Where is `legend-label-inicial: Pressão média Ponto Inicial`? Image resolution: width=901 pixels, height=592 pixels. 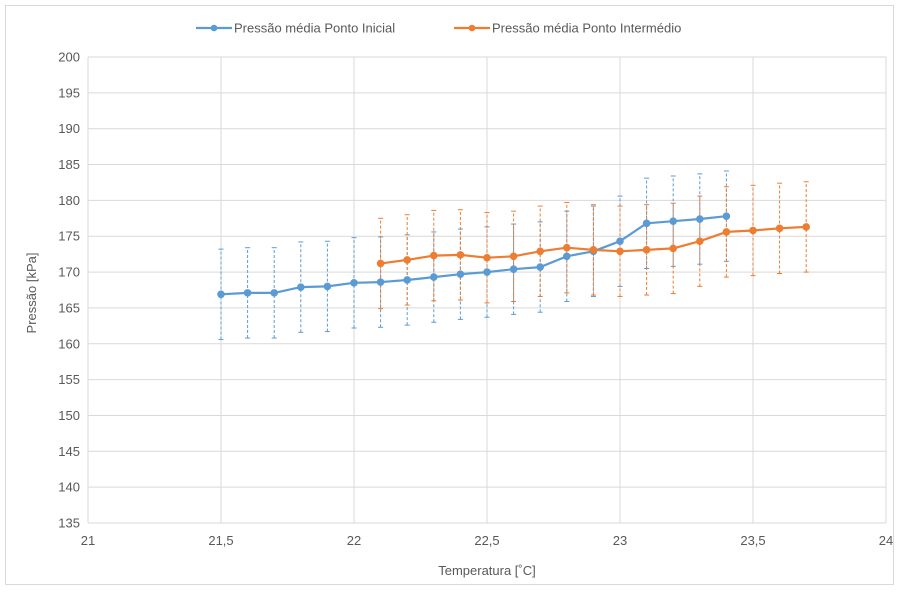
legend-label-inicial: Pressão média Ponto Inicial is located at coordinates (314, 28).